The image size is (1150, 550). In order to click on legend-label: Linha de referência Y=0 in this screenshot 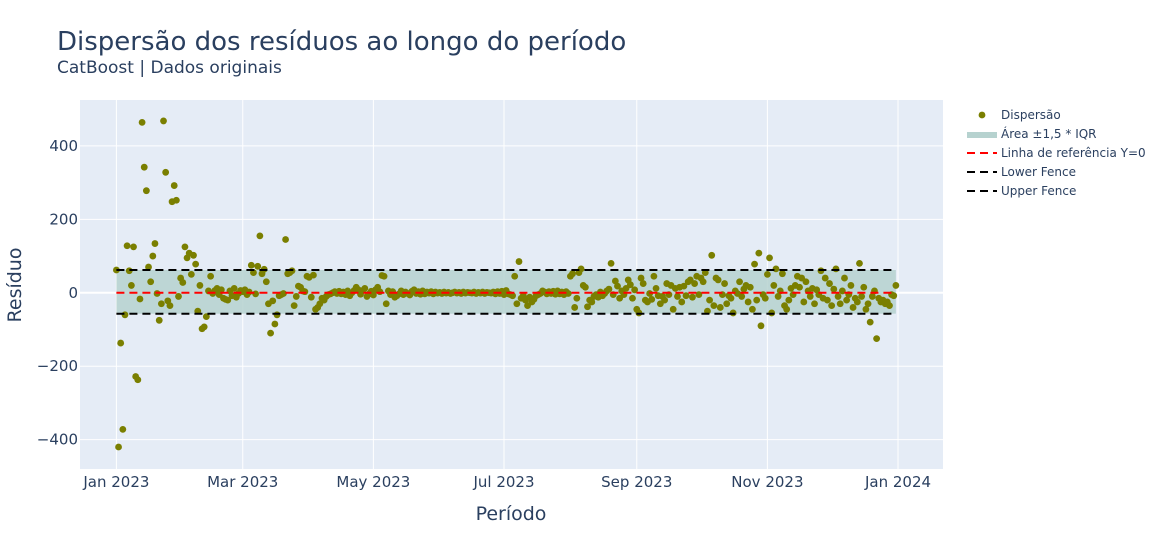, I will do `click(1073, 153)`.